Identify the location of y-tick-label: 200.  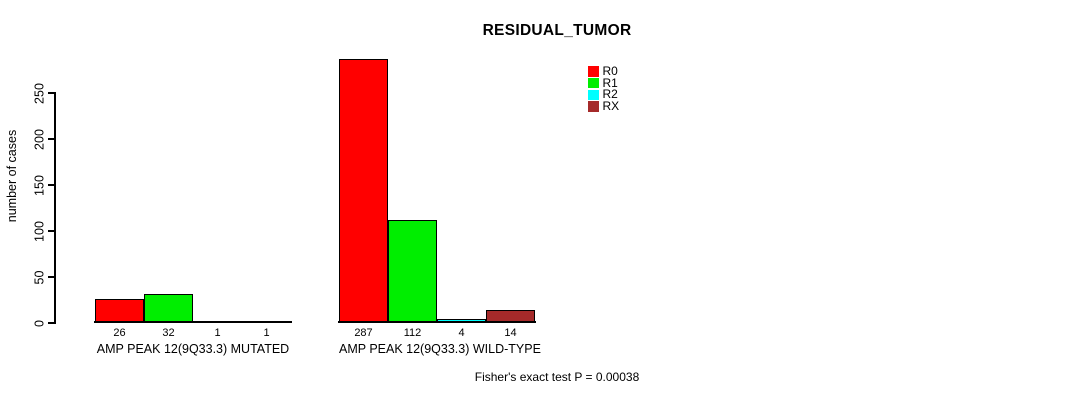
(39, 139).